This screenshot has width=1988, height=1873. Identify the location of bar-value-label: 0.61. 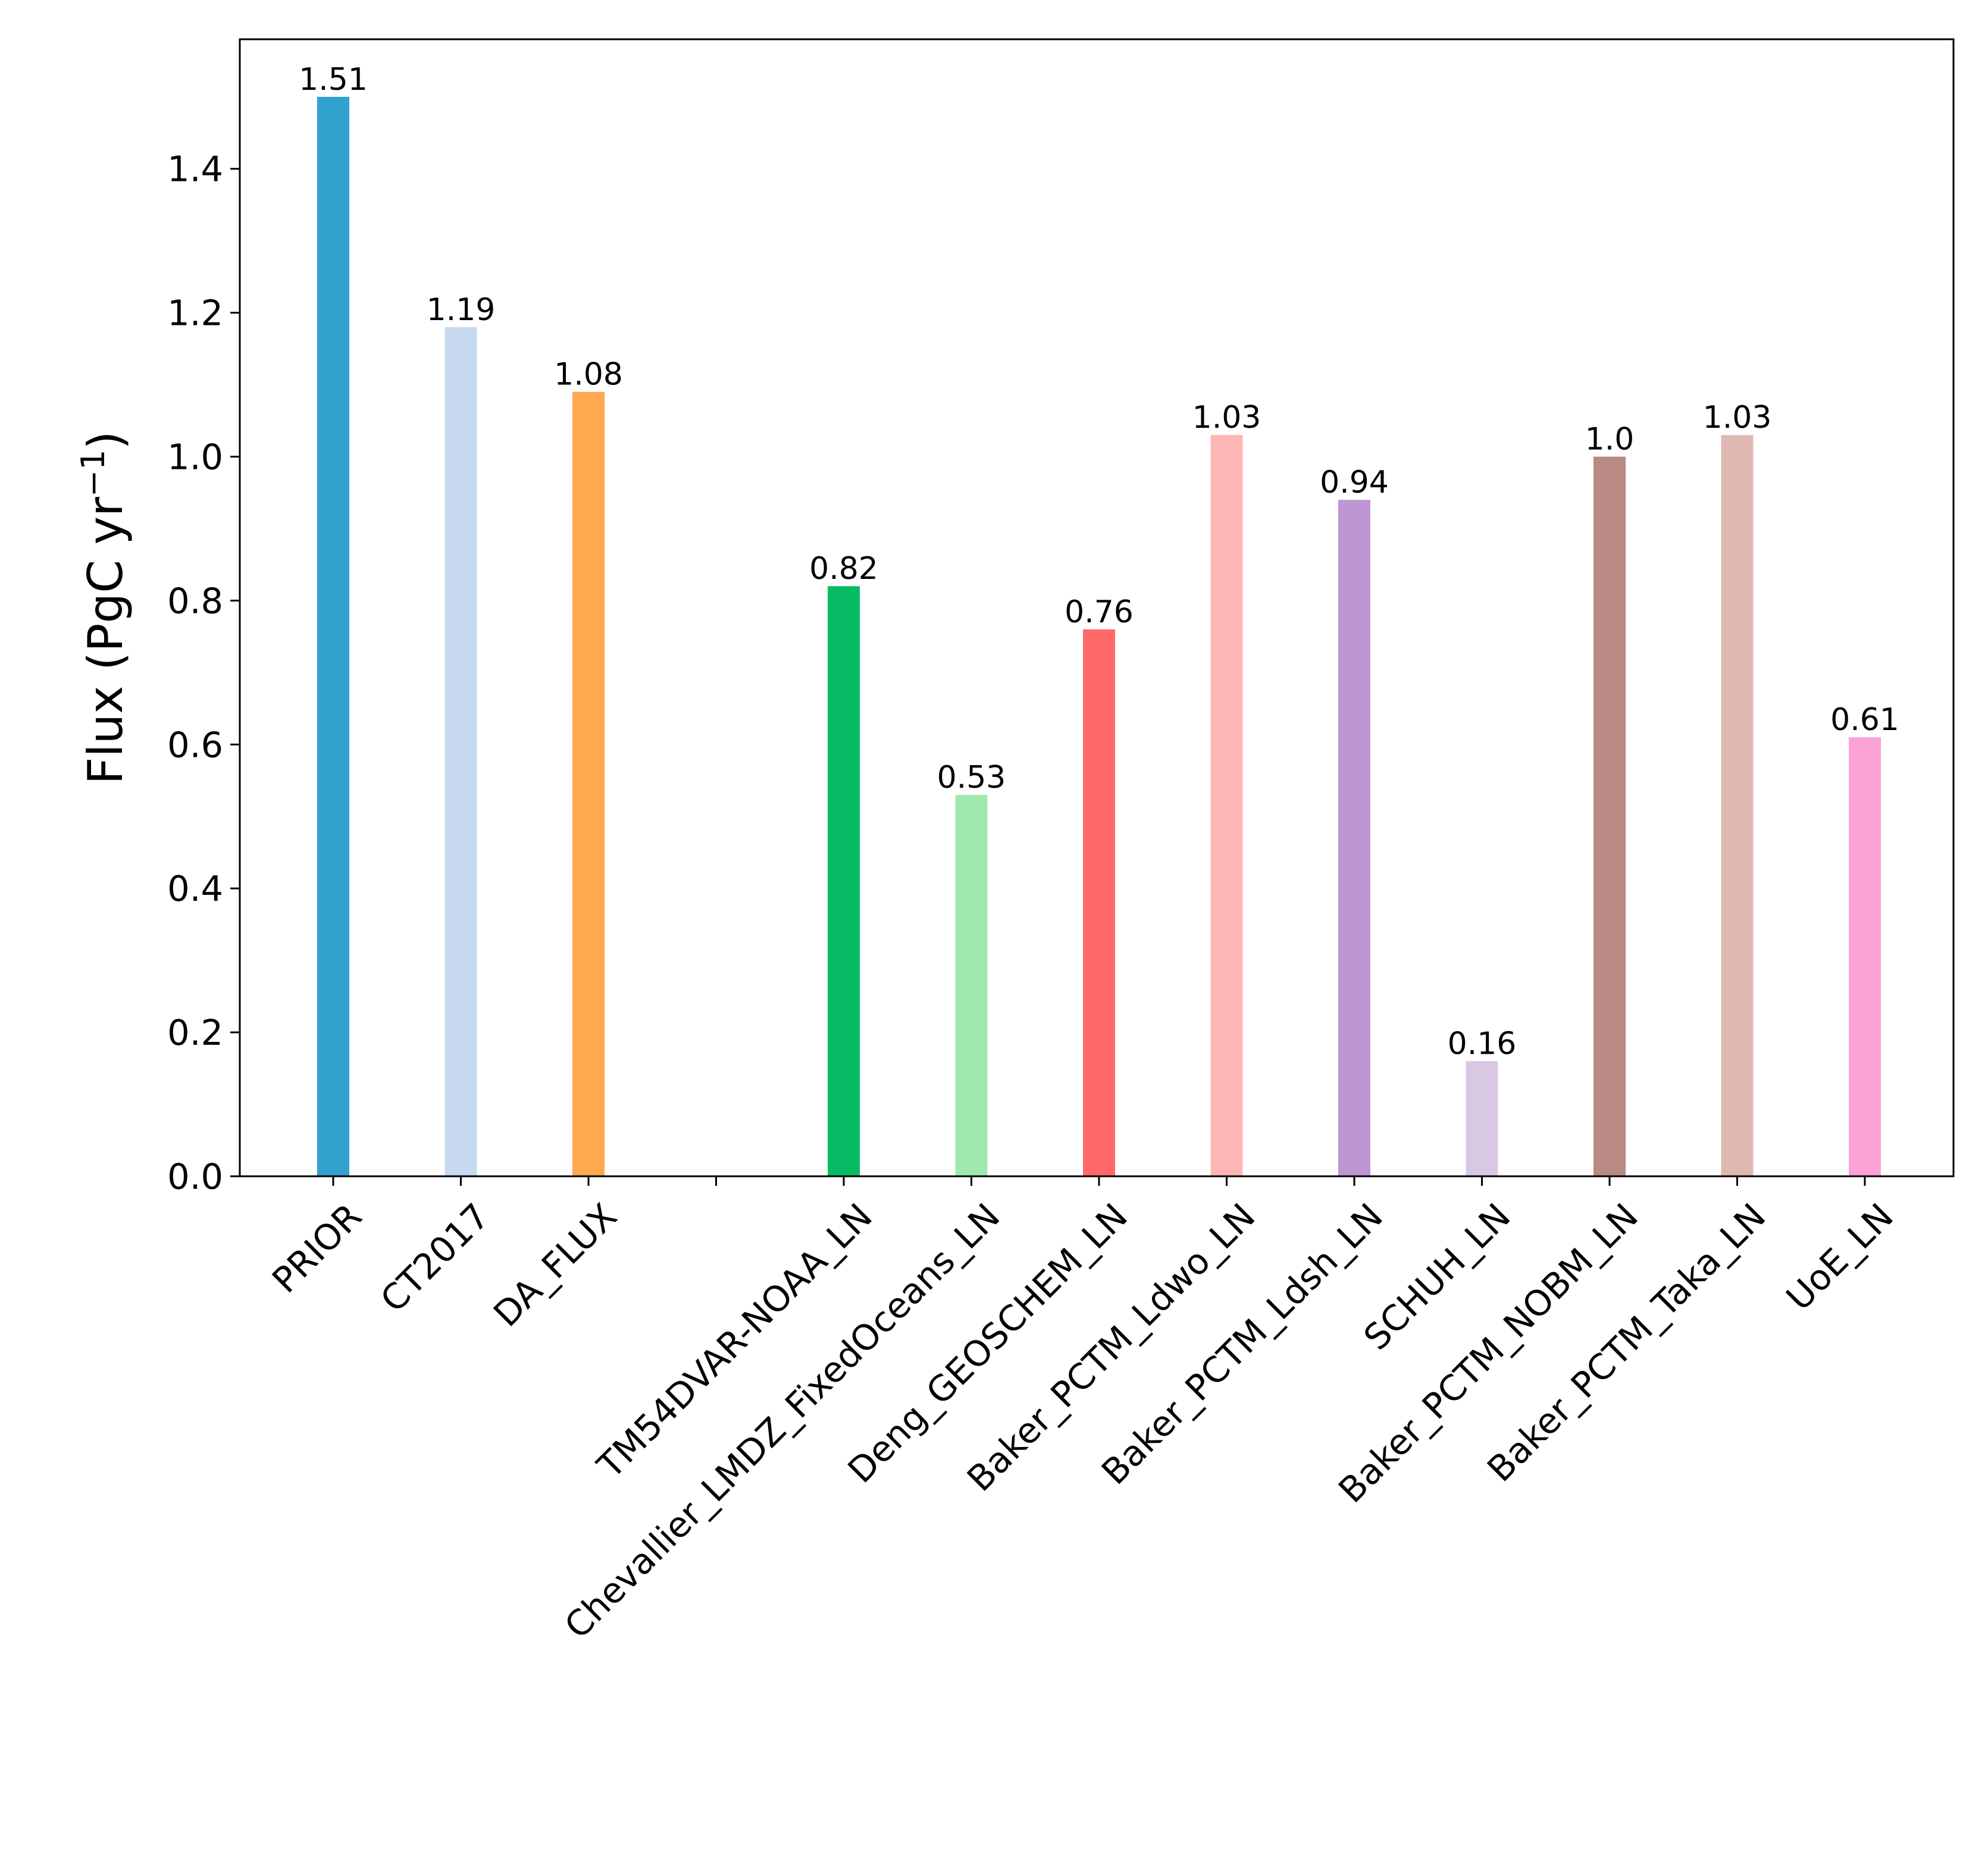
(1864, 720).